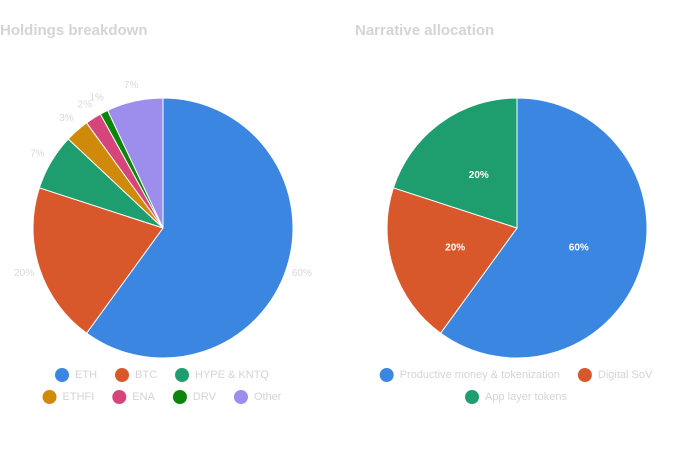 The image size is (680, 473). I want to click on legend-item: Productive money & tokenization, so click(469, 375).